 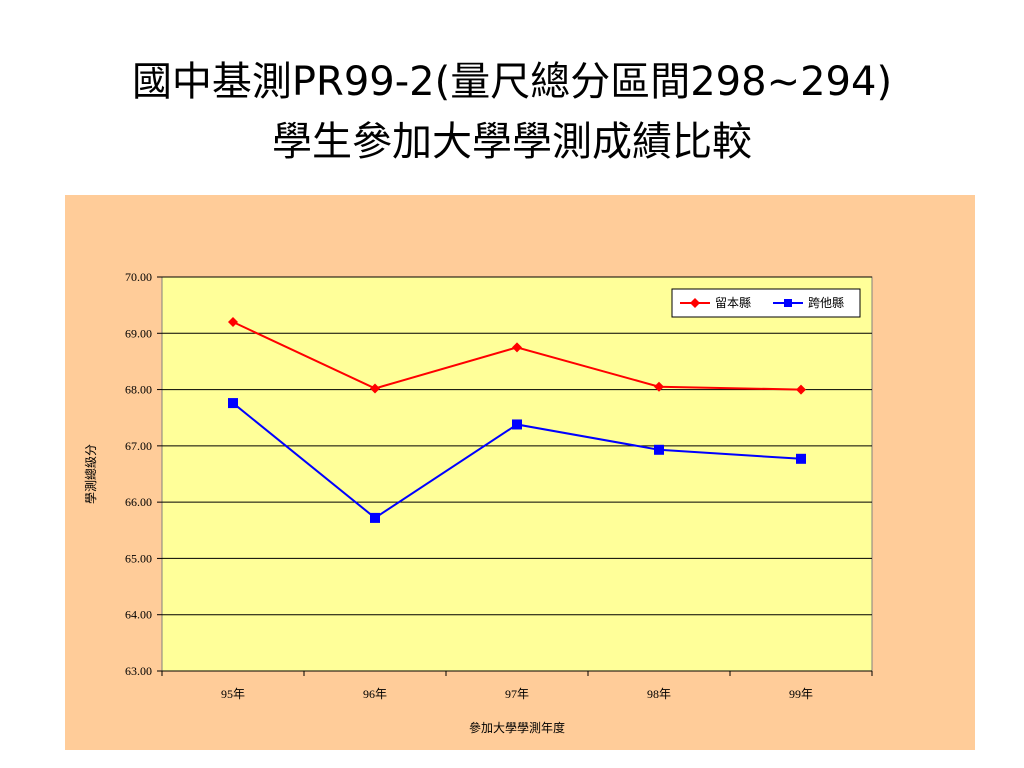 I want to click on y-axis-ticks: 63.00 64.00 65.00 66.00 67.00 68.00 69.00 70.00, so click(x=143, y=474).